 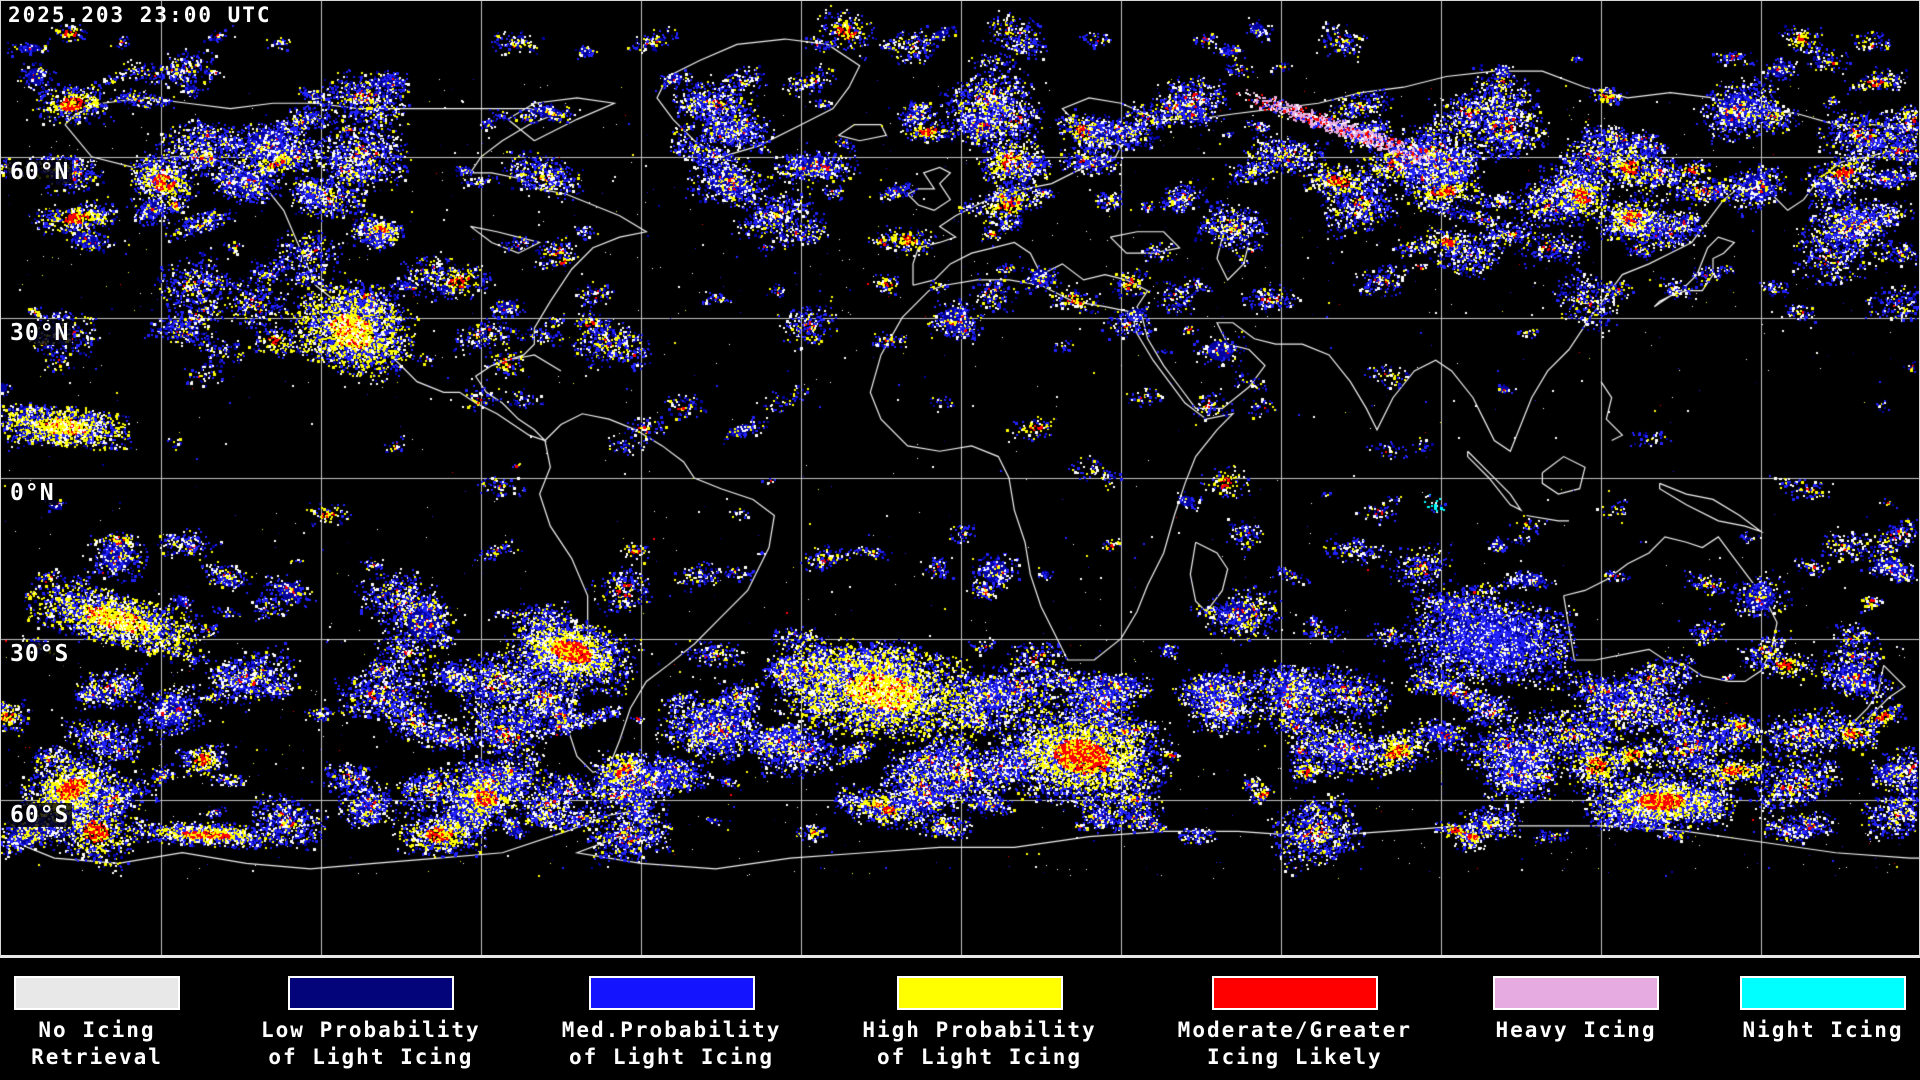 I want to click on no-icing-swatch, so click(x=97, y=993).